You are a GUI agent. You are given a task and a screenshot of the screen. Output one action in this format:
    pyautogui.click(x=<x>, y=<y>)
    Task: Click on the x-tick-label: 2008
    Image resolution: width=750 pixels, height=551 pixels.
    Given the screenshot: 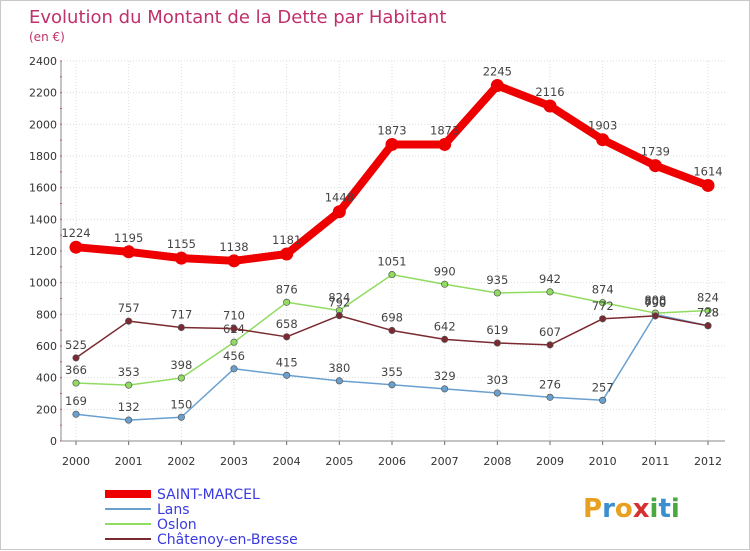 What is the action you would take?
    pyautogui.click(x=497, y=461)
    